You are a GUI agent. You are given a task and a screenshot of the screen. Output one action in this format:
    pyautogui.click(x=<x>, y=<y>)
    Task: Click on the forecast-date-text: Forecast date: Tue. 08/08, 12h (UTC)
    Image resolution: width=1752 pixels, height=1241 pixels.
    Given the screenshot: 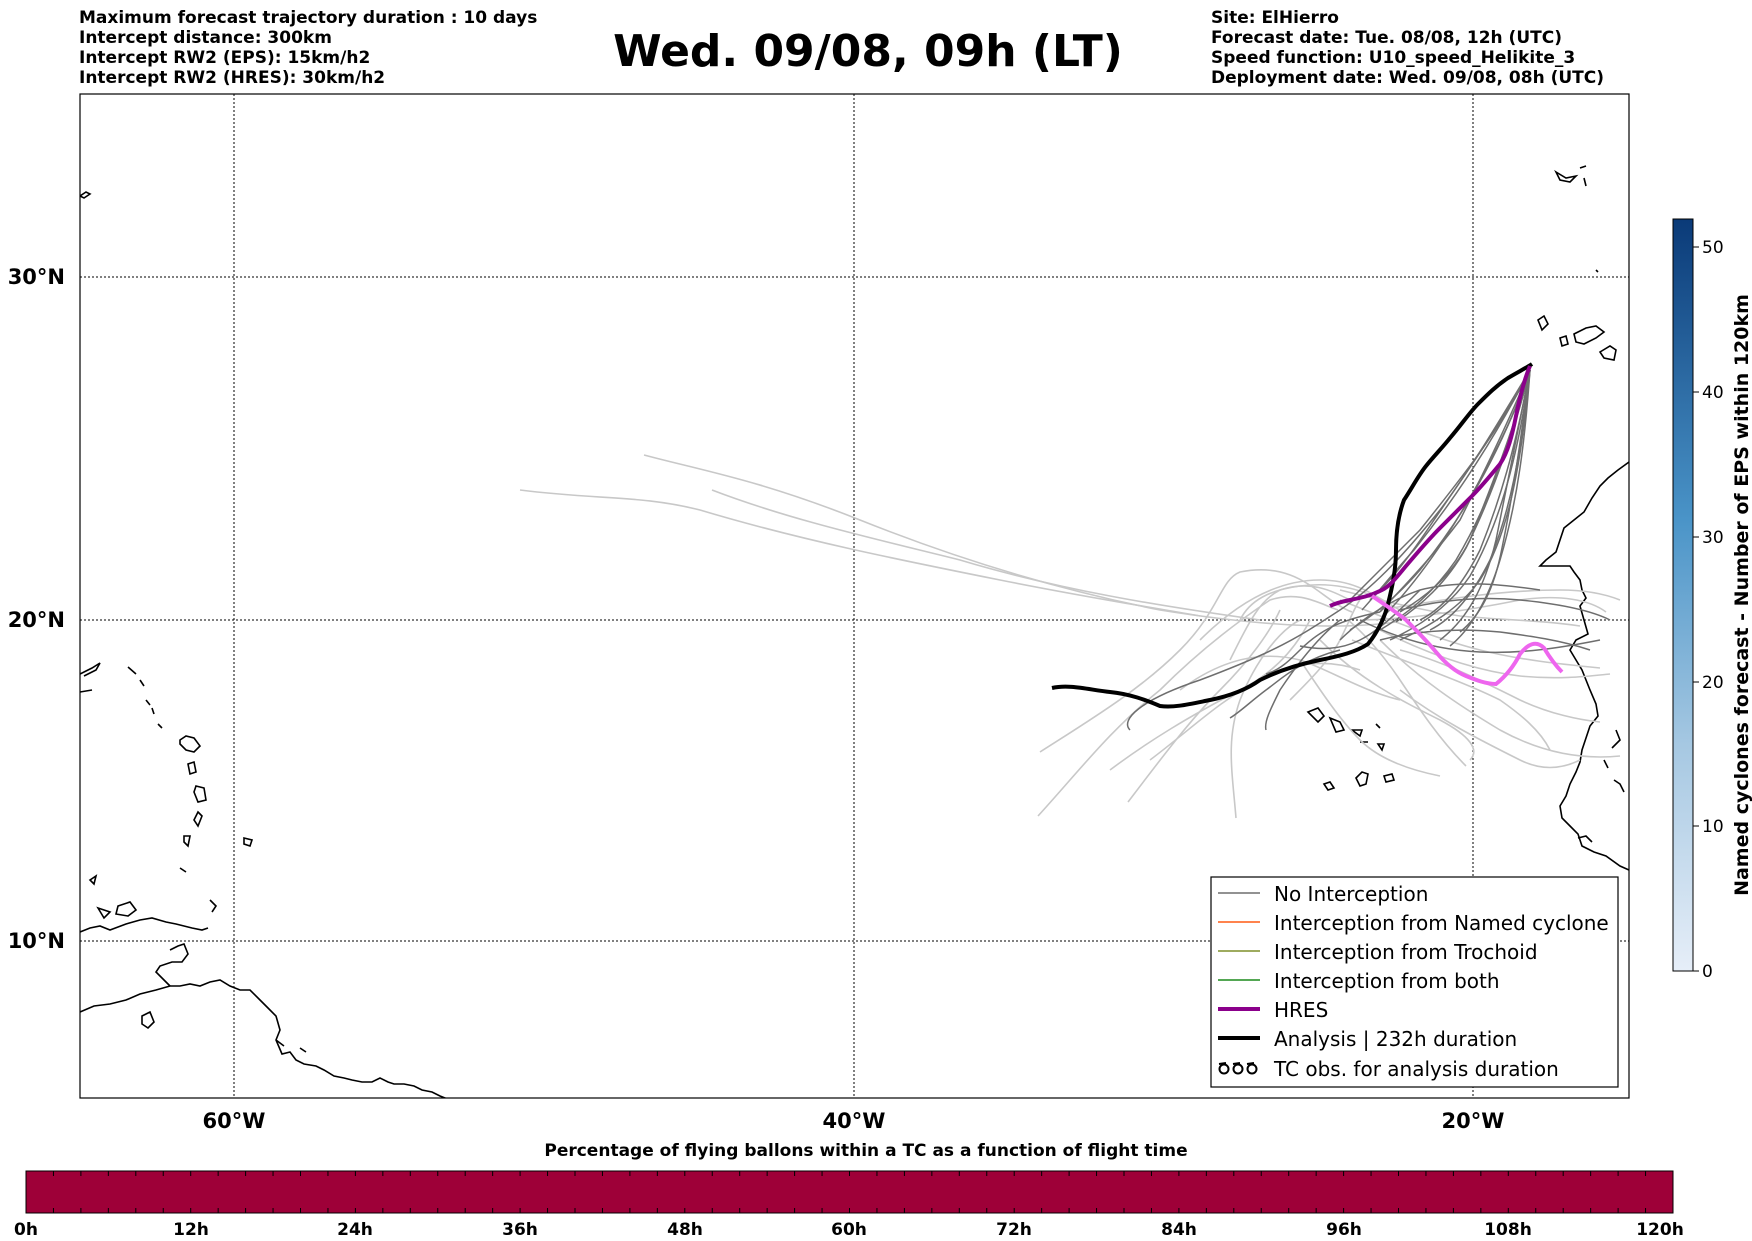 What is the action you would take?
    pyautogui.click(x=1386, y=38)
    